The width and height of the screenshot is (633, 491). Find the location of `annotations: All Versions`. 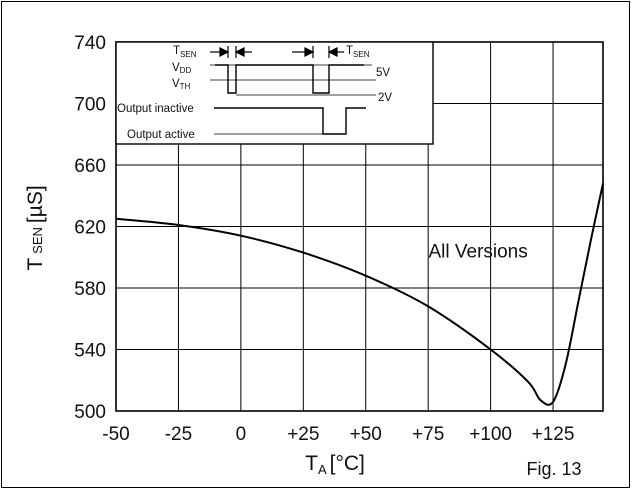

annotations: All Versions is located at coordinates (477, 251).